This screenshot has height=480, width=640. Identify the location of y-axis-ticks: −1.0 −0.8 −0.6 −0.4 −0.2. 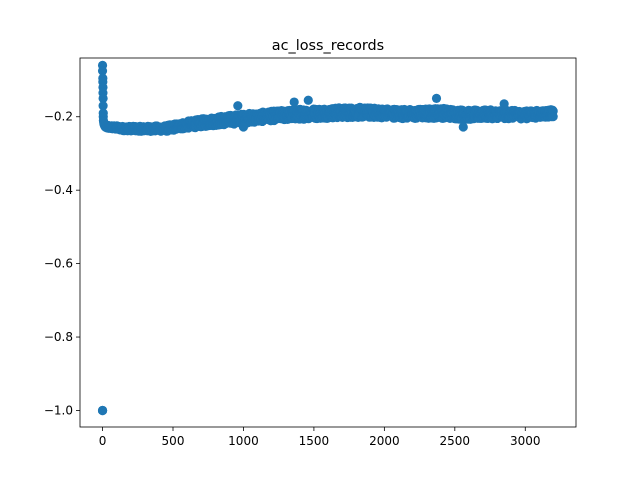
(62, 263).